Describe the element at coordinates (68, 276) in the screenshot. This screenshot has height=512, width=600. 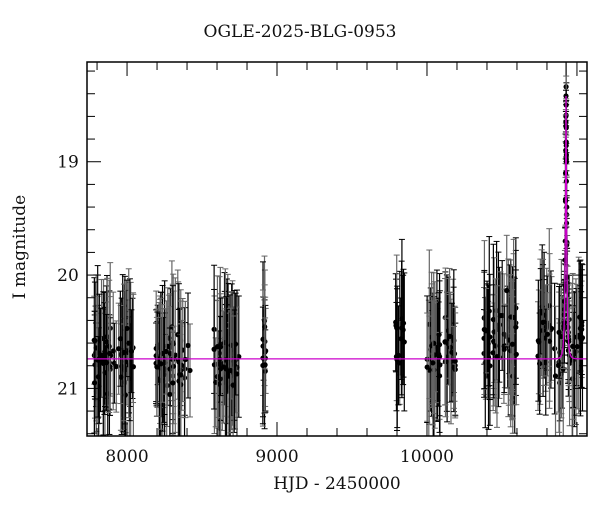
I see `y-tick-label: 20` at that location.